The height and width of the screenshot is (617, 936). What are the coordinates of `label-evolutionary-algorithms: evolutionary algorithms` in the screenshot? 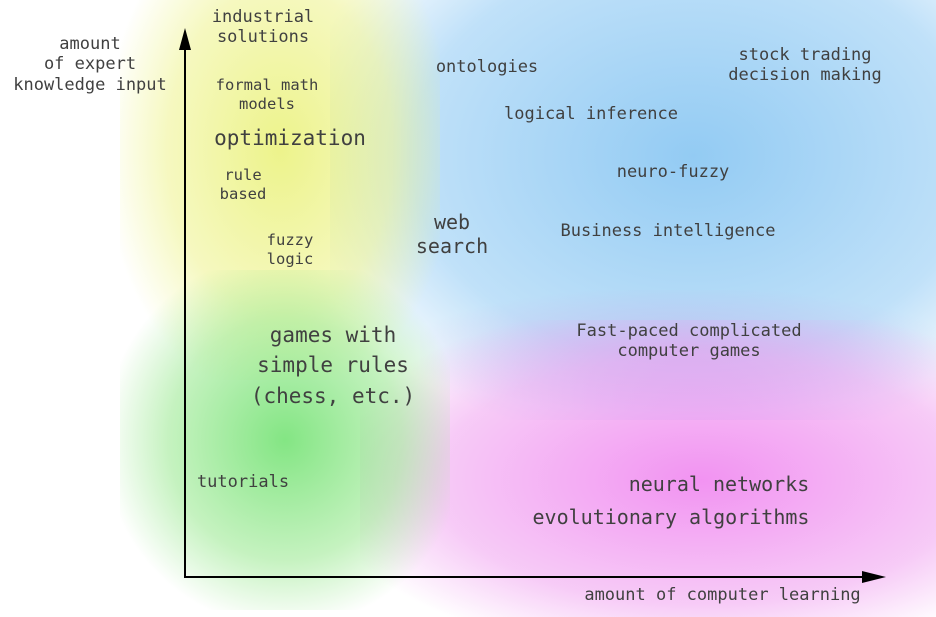 It's located at (671, 517).